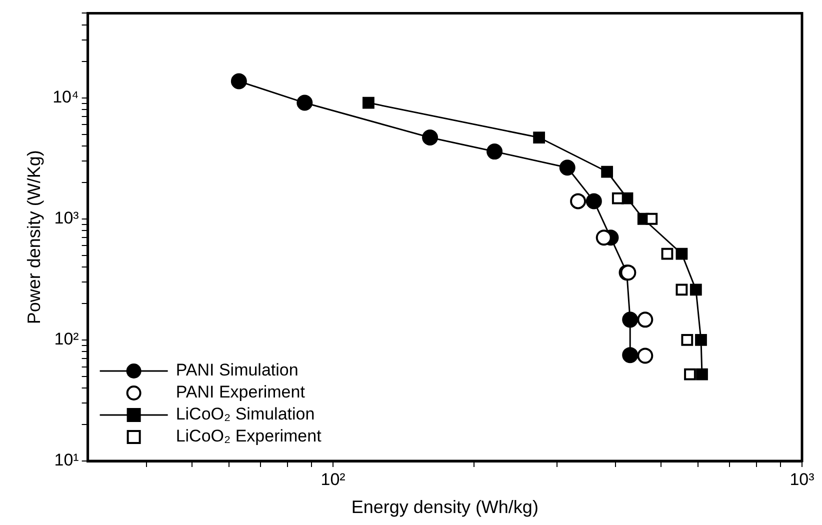  What do you see at coordinates (444, 507) in the screenshot?
I see `x-axis-title: Energy density (Wh/kg)` at bounding box center [444, 507].